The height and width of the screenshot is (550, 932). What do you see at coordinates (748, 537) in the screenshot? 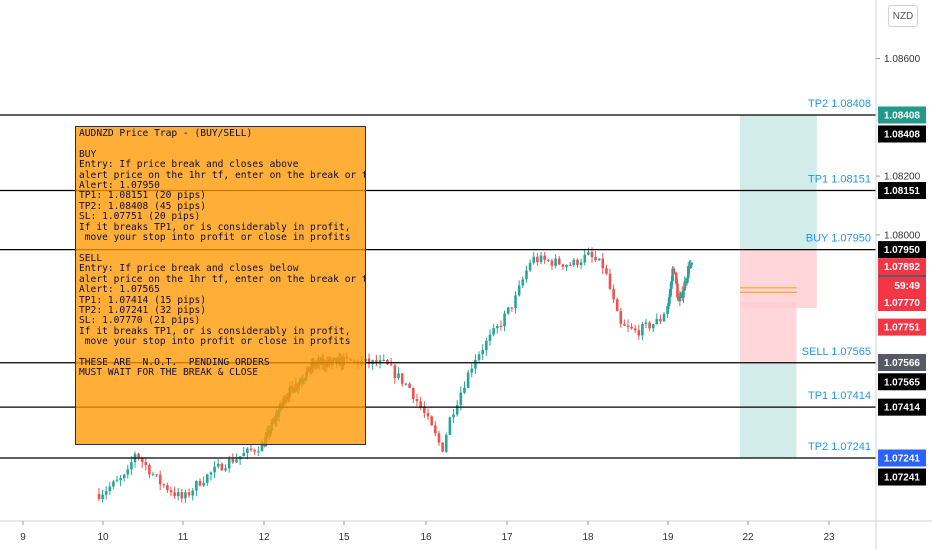
I see `x-tick-label: 22` at bounding box center [748, 537].